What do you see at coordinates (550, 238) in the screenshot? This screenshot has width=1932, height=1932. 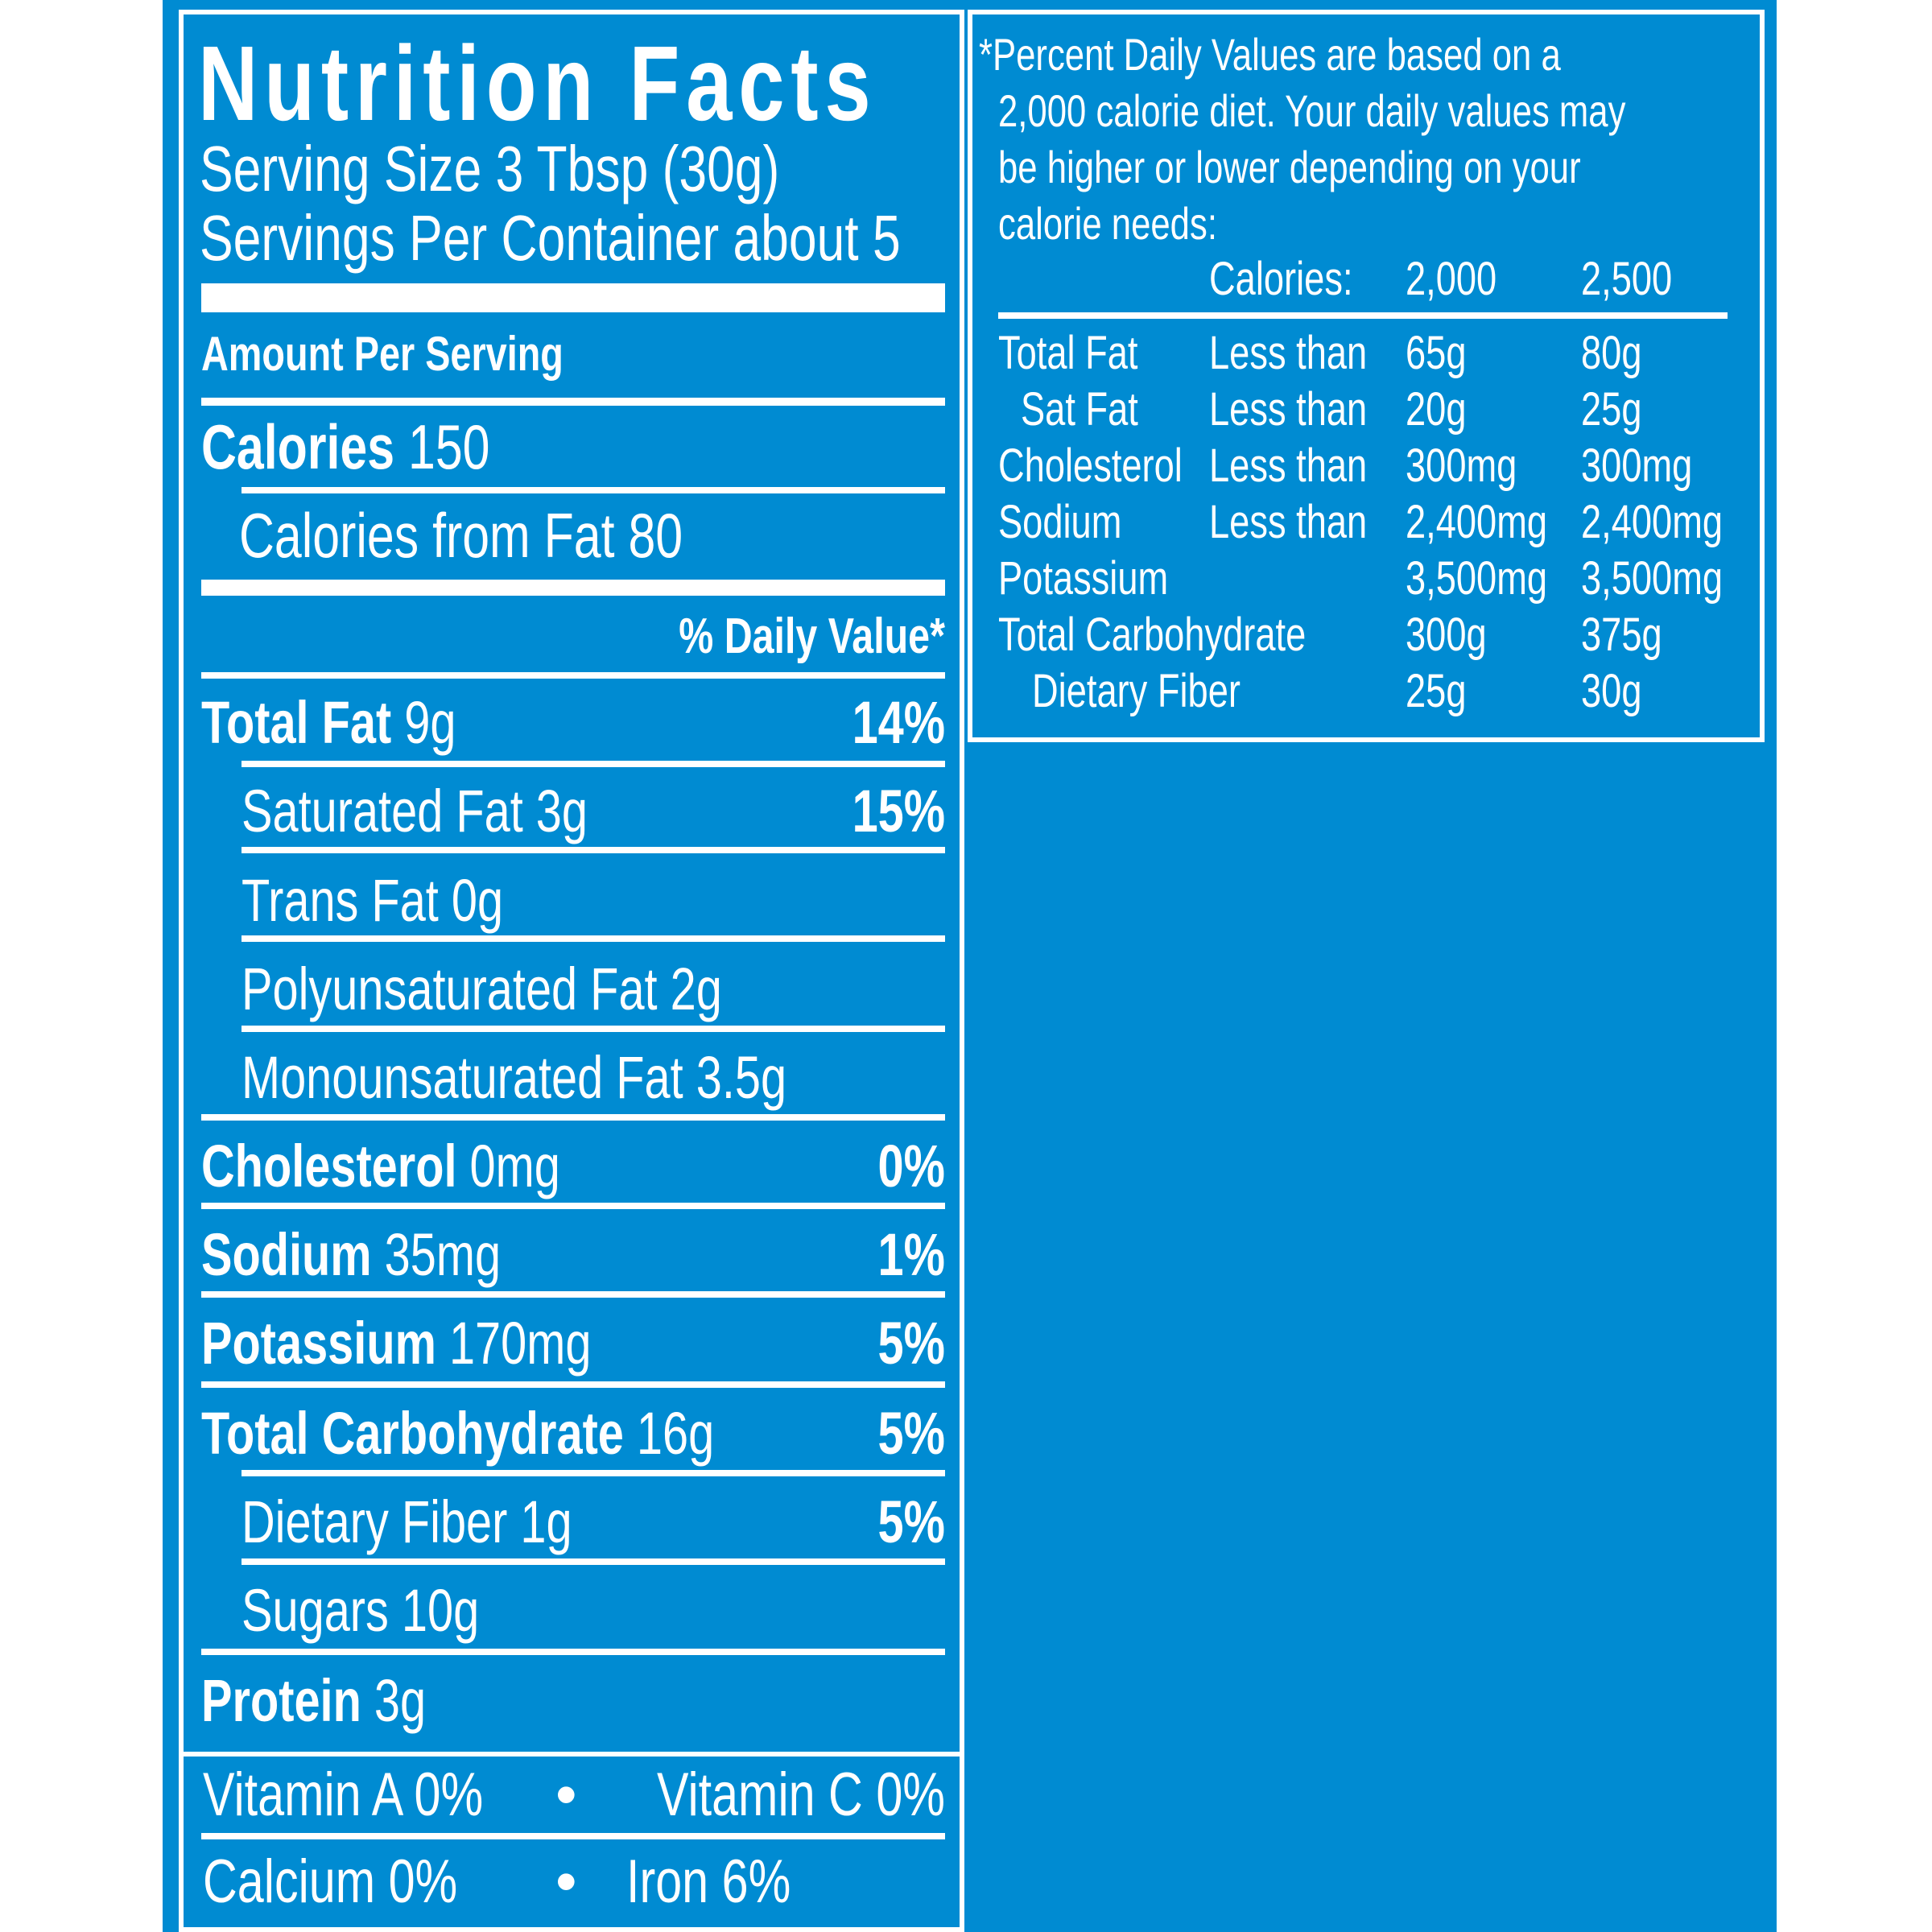 I see `servings-per-container: Servings Per Container about 5` at bounding box center [550, 238].